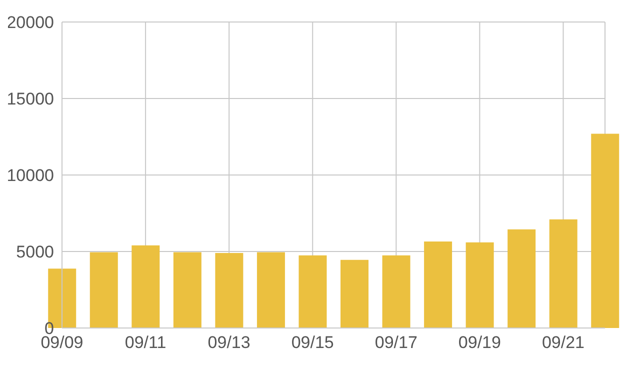 The image size is (640, 378). I want to click on y-tick-label: 5000, so click(35, 252).